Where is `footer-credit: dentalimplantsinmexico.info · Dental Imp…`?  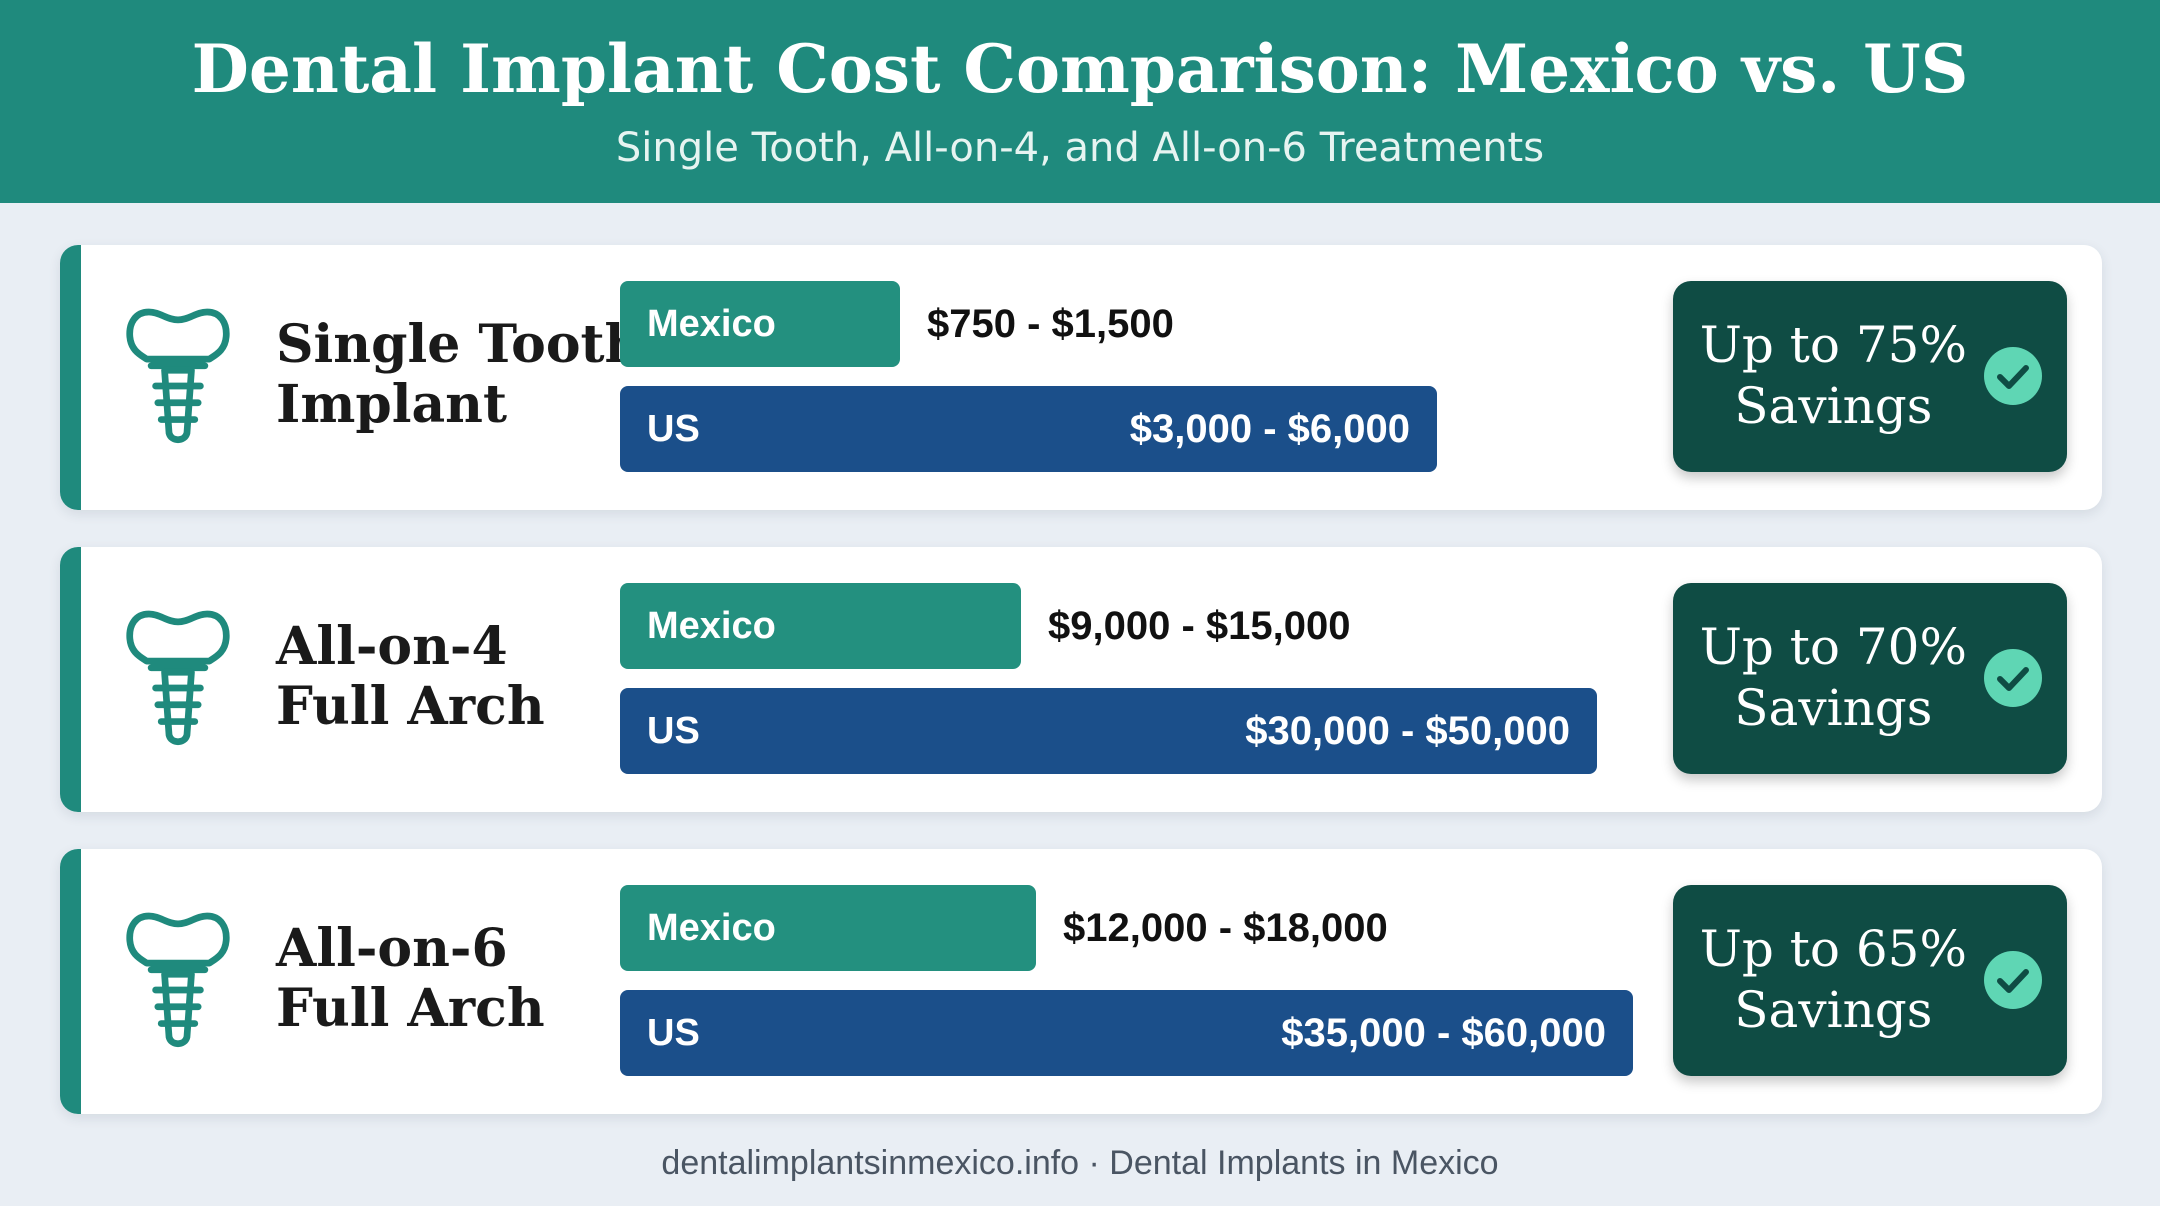 footer-credit: dentalimplantsinmexico.info · Dental Imp… is located at coordinates (1080, 1163).